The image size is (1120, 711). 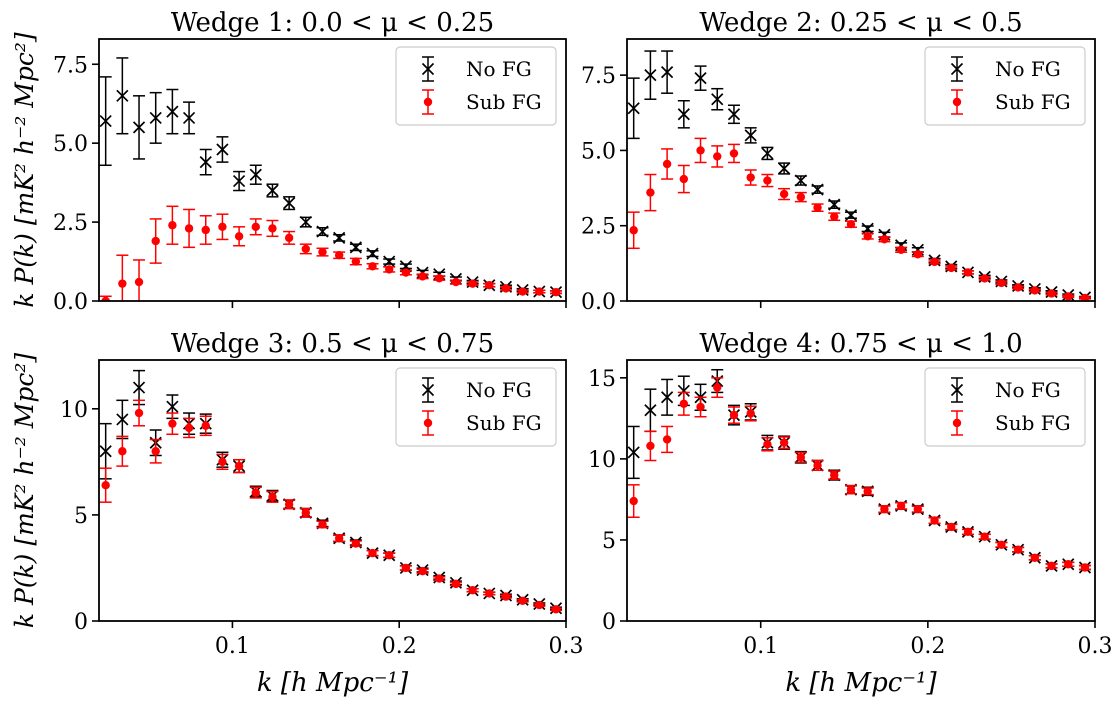 What do you see at coordinates (332, 23) in the screenshot?
I see `chart-title: Wedge 1: 0.0 < μ < 0.25` at bounding box center [332, 23].